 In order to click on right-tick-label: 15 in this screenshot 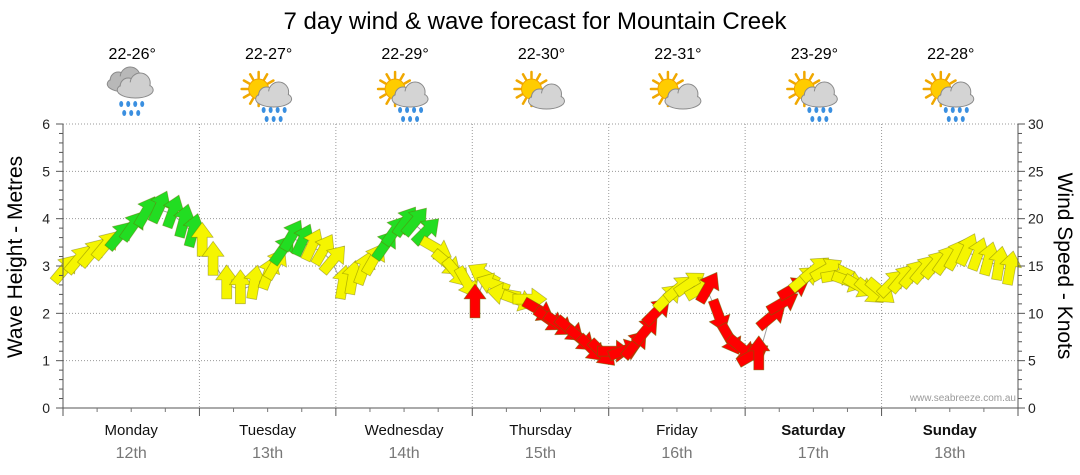, I will do `click(1036, 266)`.